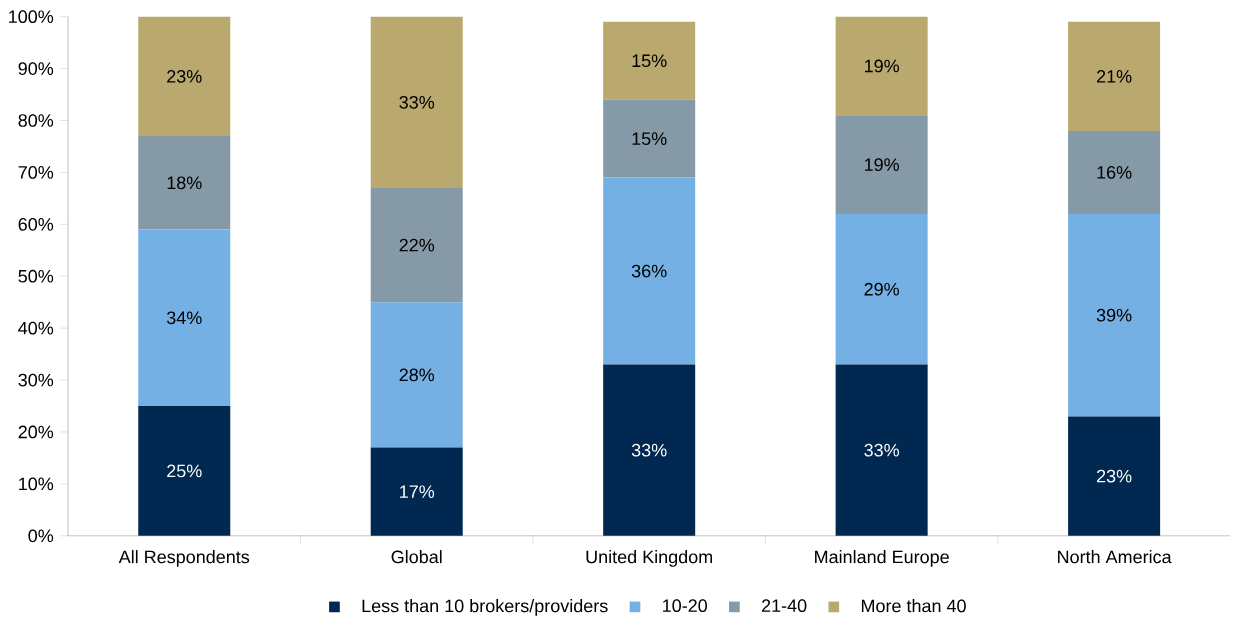 The width and height of the screenshot is (1235, 623). I want to click on legend-label: 10-20, so click(685, 606).